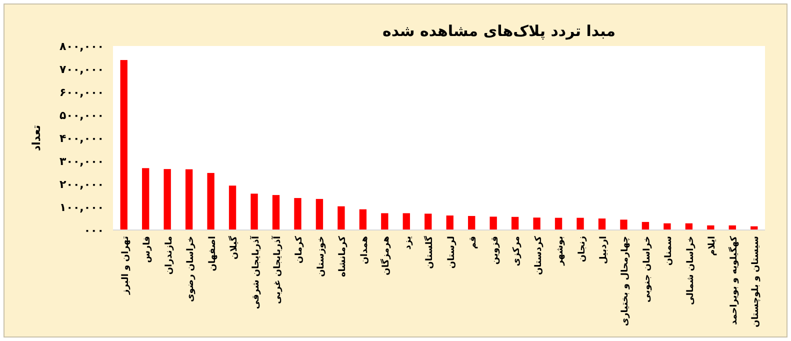  Describe the element at coordinates (625, 281) in the screenshot. I see `x-tick-label: چهارمحال و بختیاری` at that location.